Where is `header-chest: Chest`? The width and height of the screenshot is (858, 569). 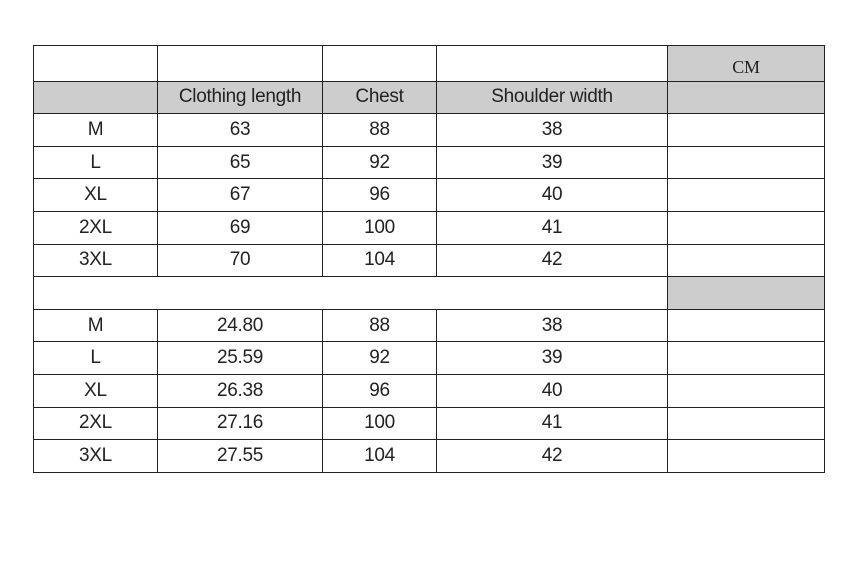 header-chest: Chest is located at coordinates (379, 97).